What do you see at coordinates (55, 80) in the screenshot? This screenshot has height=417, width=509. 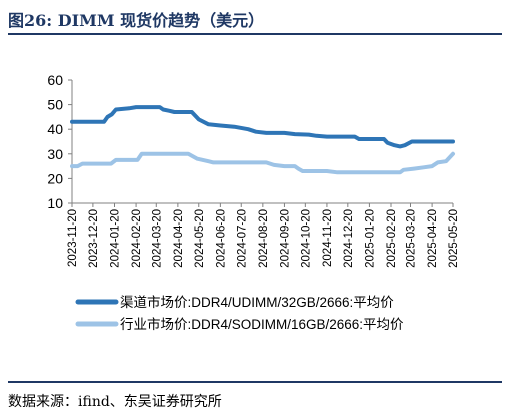 I see `y-tick-label: 60` at bounding box center [55, 80].